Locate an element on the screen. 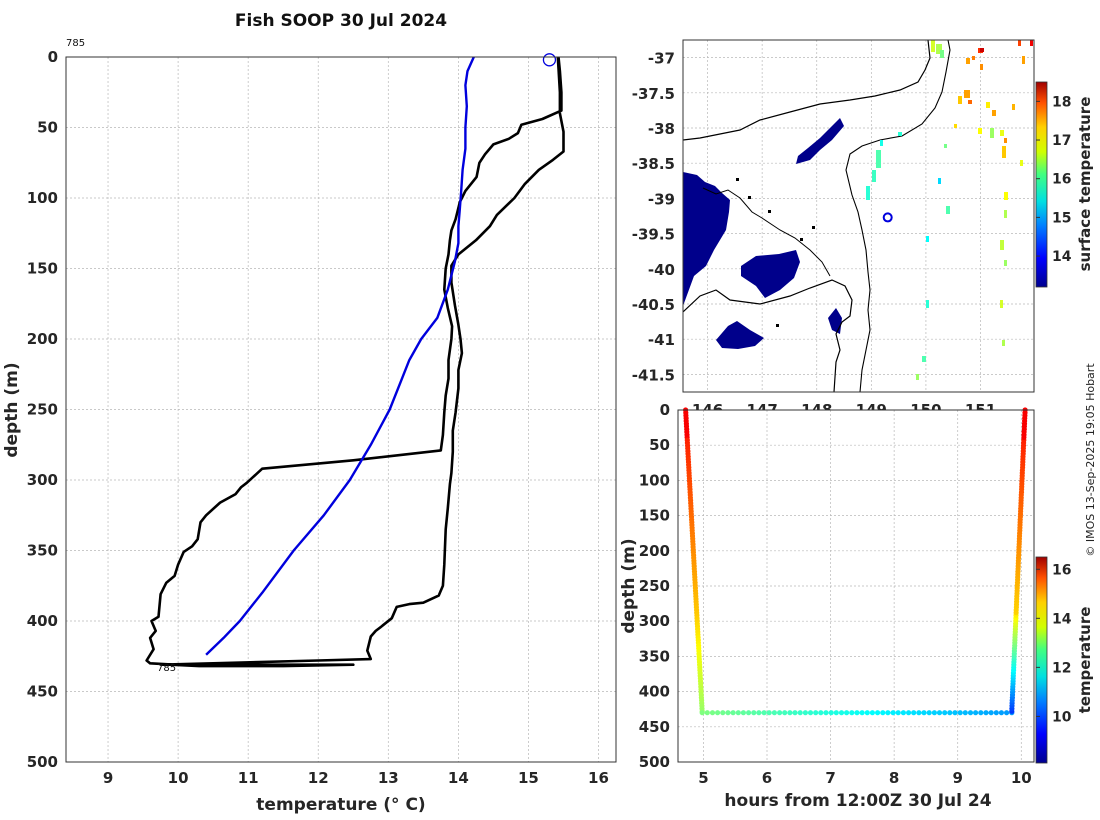 The height and width of the screenshot is (820, 1100). profile-y-tick-label: 50 is located at coordinates (47, 128).